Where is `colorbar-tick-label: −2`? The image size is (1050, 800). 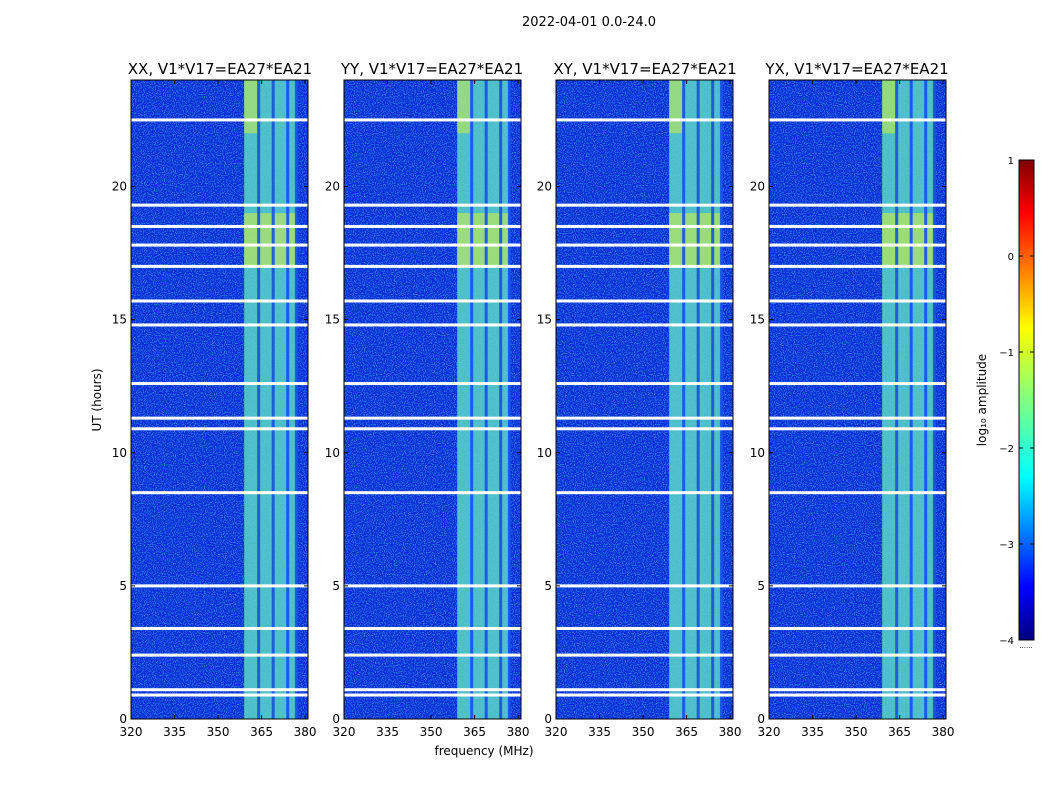
colorbar-tick-label: −2 is located at coordinates (1006, 449).